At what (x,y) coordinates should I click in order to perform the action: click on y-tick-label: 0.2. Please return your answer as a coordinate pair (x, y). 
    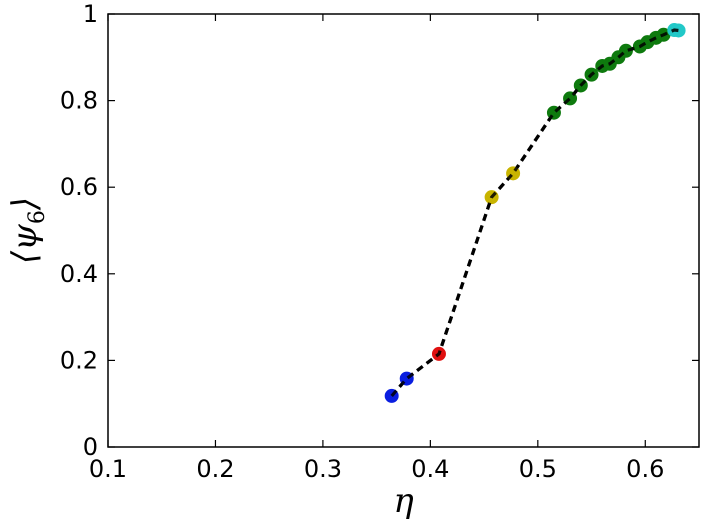
    Looking at the image, I should click on (79, 360).